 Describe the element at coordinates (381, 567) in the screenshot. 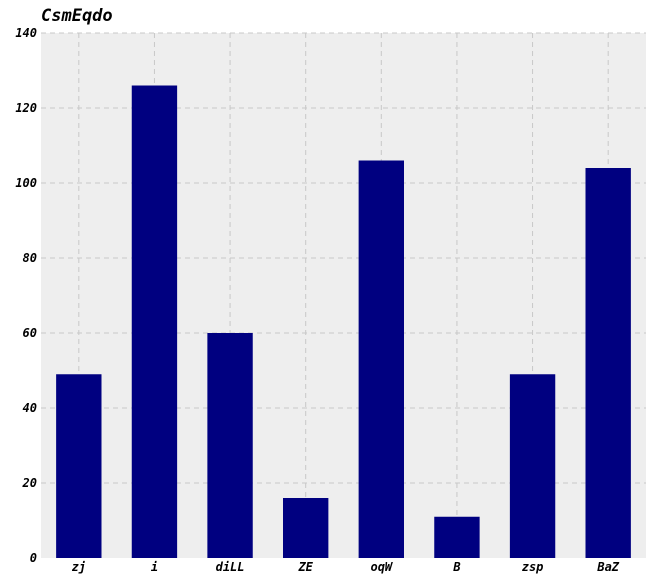

I see `x-tick-label: oqW` at that location.